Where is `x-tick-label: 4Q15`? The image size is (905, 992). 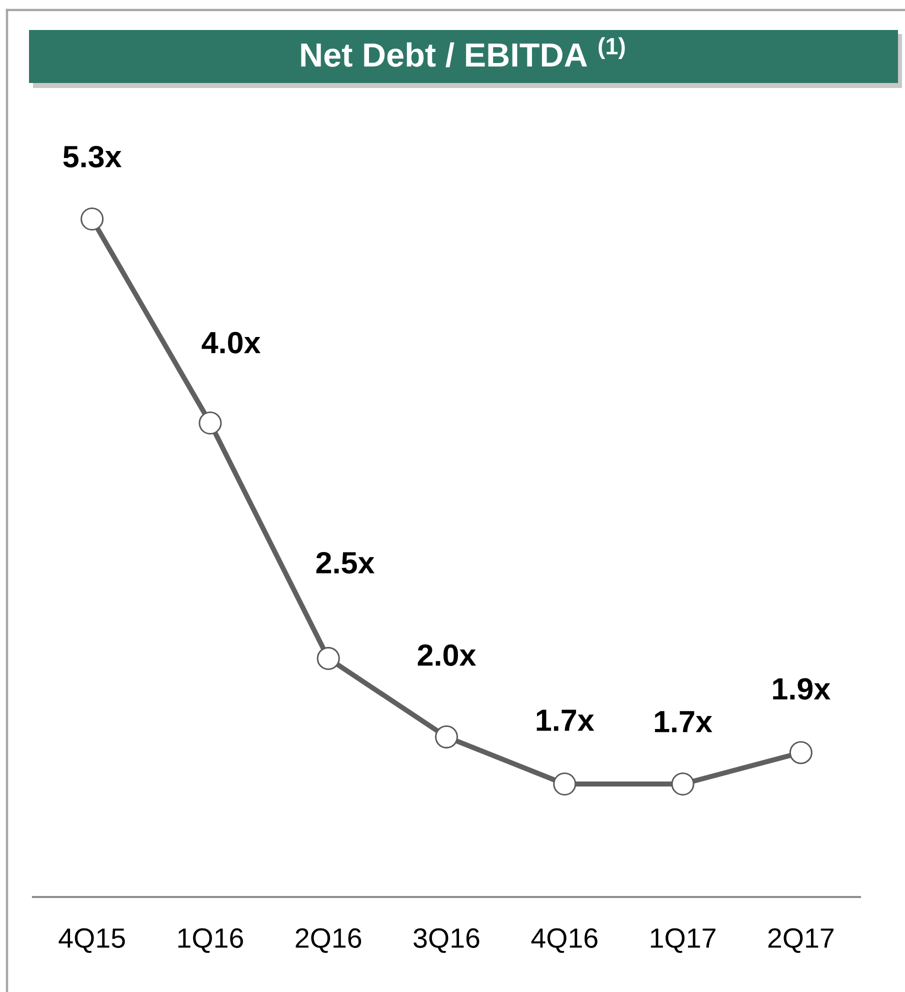
x-tick-label: 4Q15 is located at coordinates (91, 940).